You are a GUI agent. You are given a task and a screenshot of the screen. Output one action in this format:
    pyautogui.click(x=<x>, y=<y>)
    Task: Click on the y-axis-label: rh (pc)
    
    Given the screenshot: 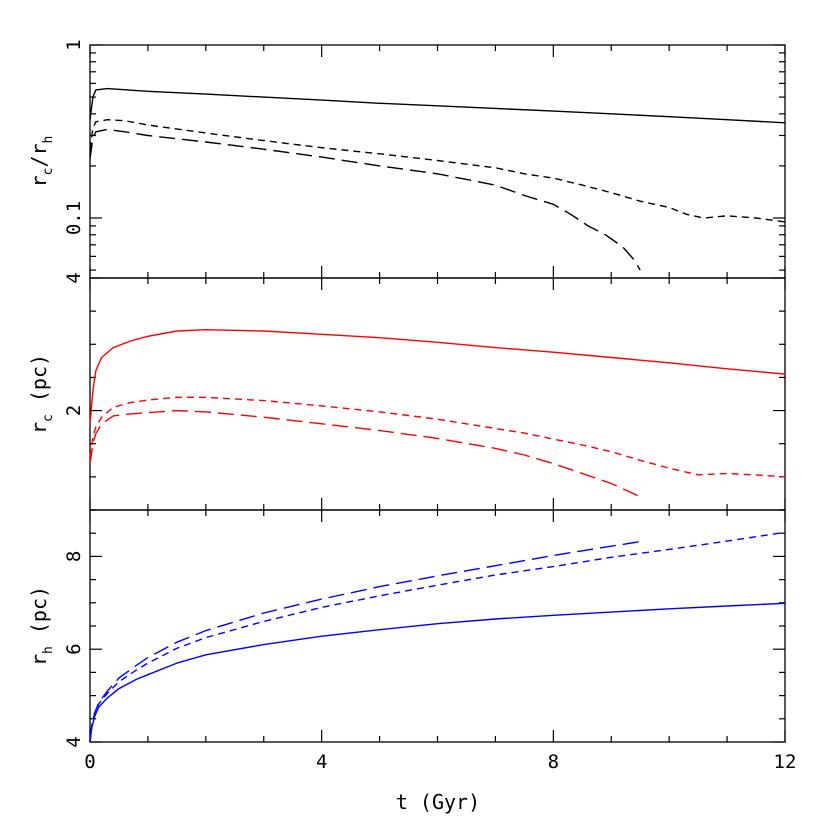 What is the action you would take?
    pyautogui.click(x=41, y=626)
    